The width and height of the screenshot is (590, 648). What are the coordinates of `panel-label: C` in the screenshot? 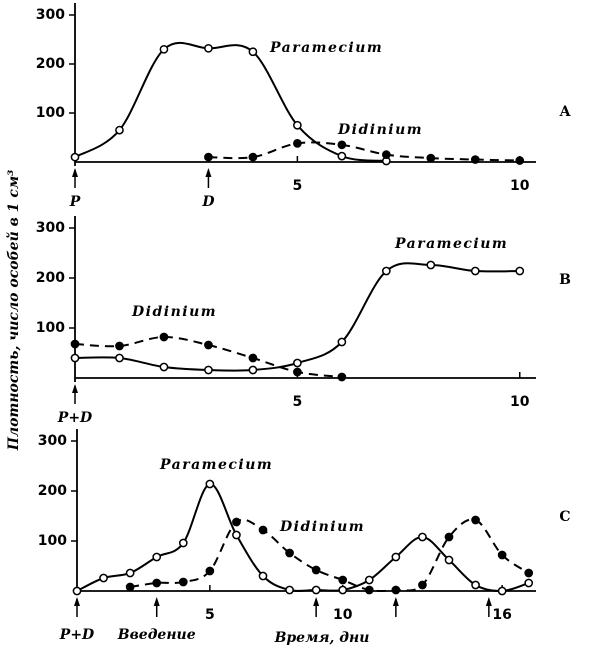 It's located at (564, 517).